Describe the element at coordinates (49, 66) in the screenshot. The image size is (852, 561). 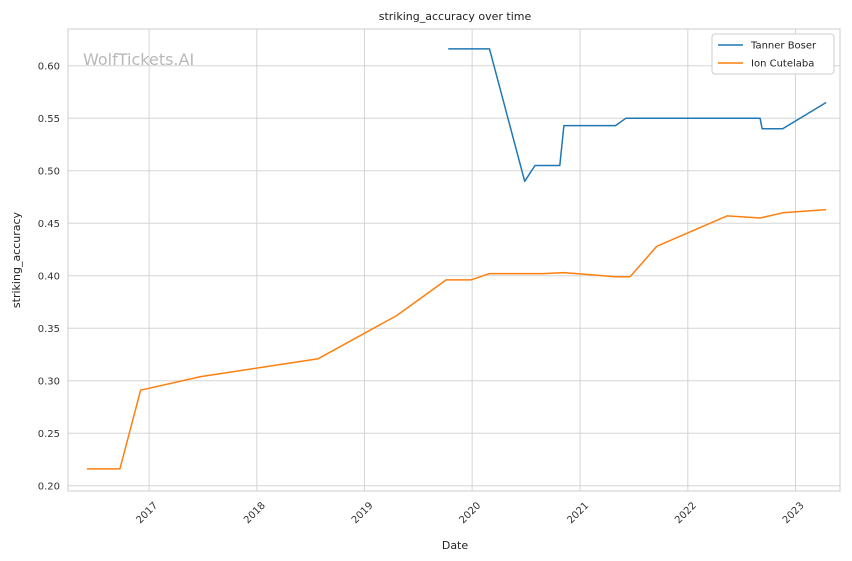
I see `y-tick-label: 0.60` at that location.